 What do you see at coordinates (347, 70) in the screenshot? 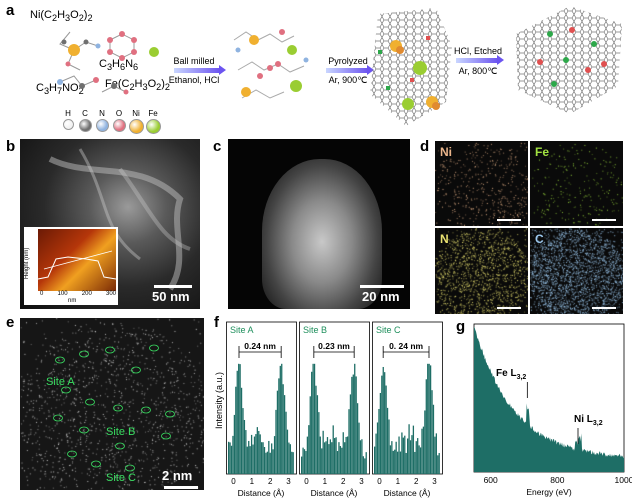
I see `step2-arrow` at bounding box center [347, 70].